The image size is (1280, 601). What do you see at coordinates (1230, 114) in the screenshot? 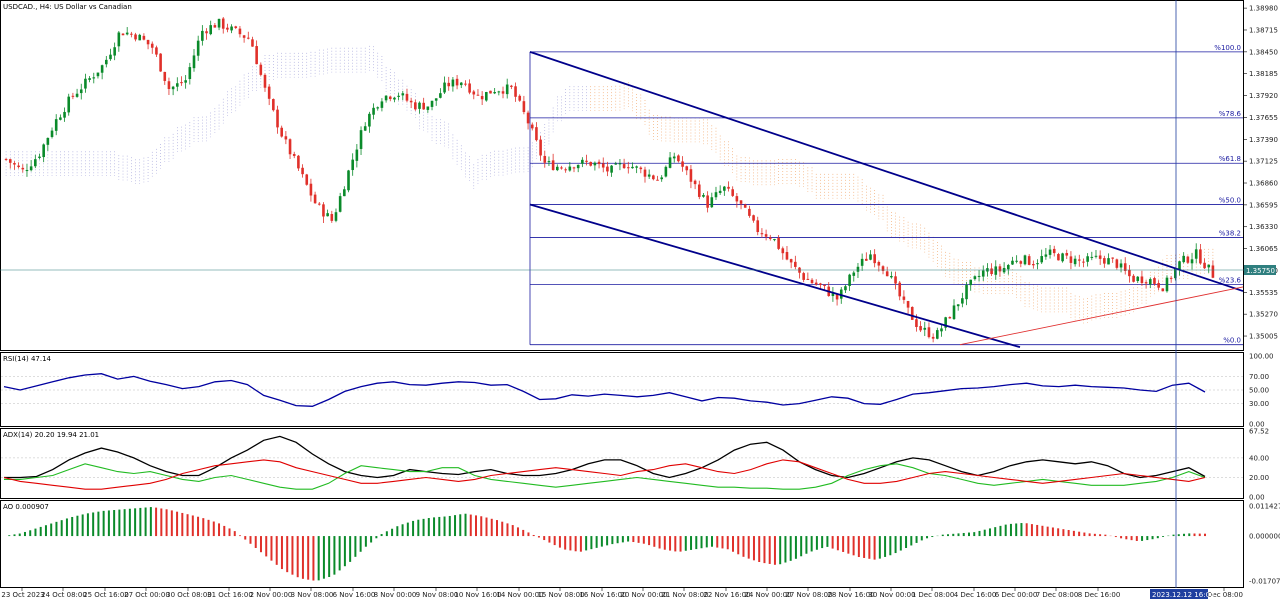
I see `fibo-level-label: %78.6` at bounding box center [1230, 114].